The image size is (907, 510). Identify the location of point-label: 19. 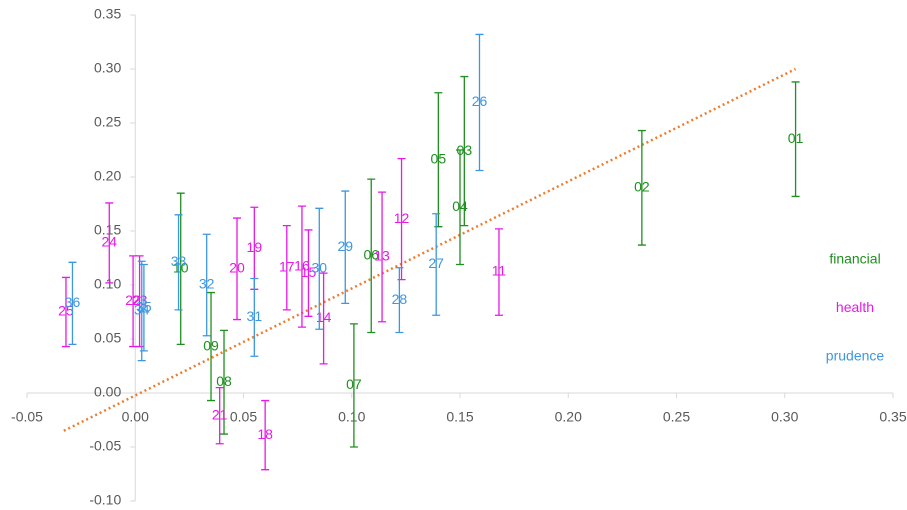
(255, 247).